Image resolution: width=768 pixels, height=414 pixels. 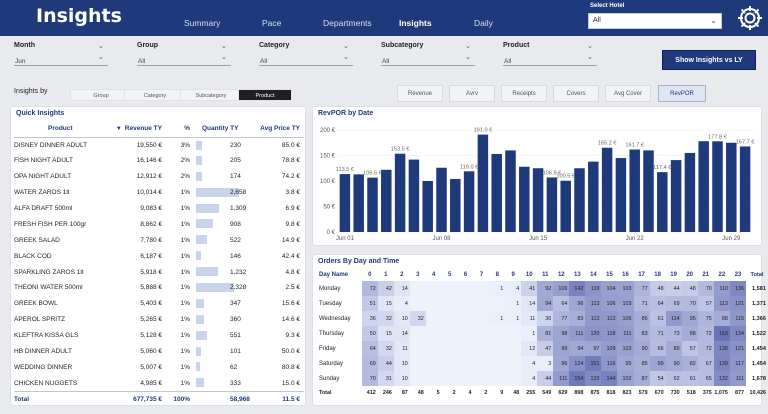 What do you see at coordinates (576, 93) in the screenshot?
I see `tab-covers: Covers` at bounding box center [576, 93].